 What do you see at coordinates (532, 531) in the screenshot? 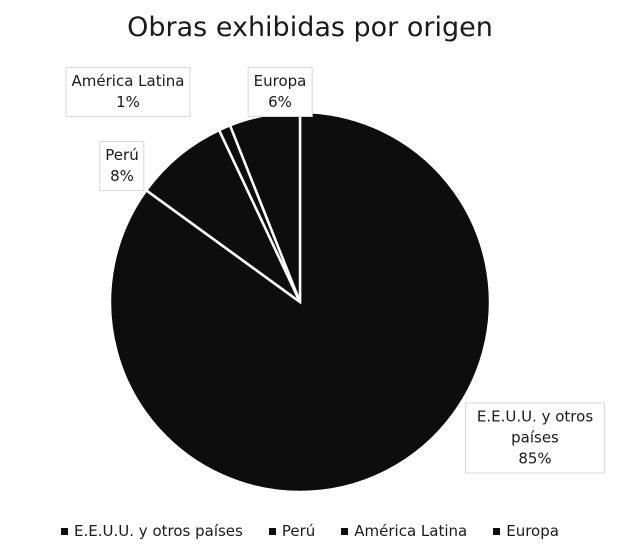
I see `legend-label: Europa` at bounding box center [532, 531].